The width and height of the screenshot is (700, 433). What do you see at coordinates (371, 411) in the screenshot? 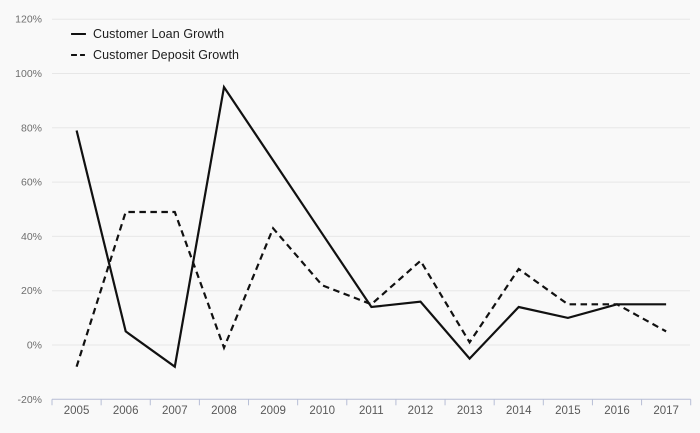
I see `x-axis-label: 2011` at bounding box center [371, 411].